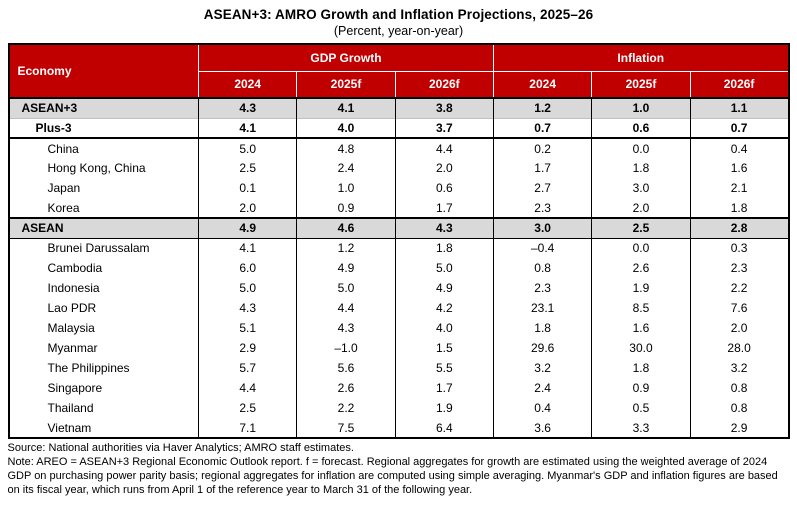  Describe the element at coordinates (739, 148) in the screenshot. I see `value-cell: 0.4` at that location.